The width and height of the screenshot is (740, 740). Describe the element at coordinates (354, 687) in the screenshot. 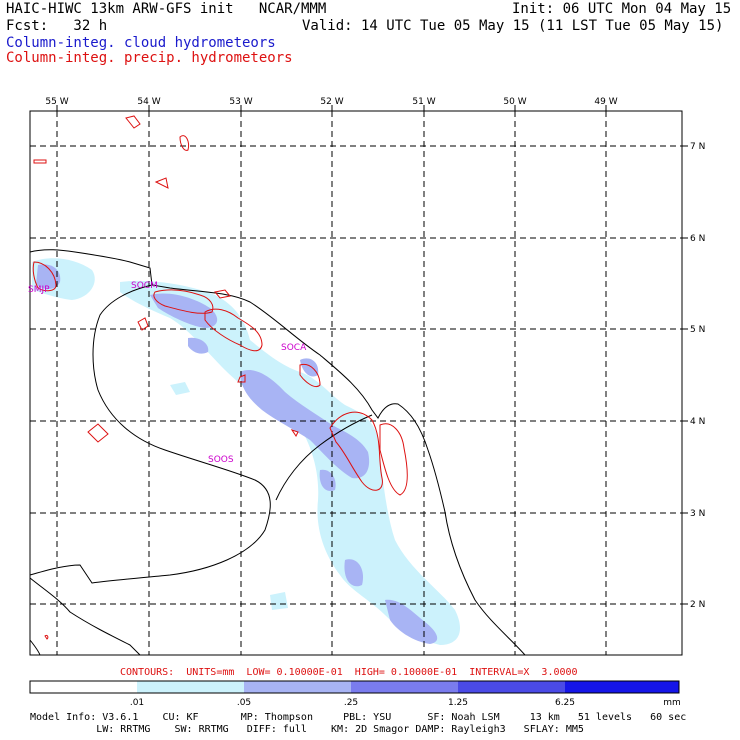

I see `colorbar` at that location.